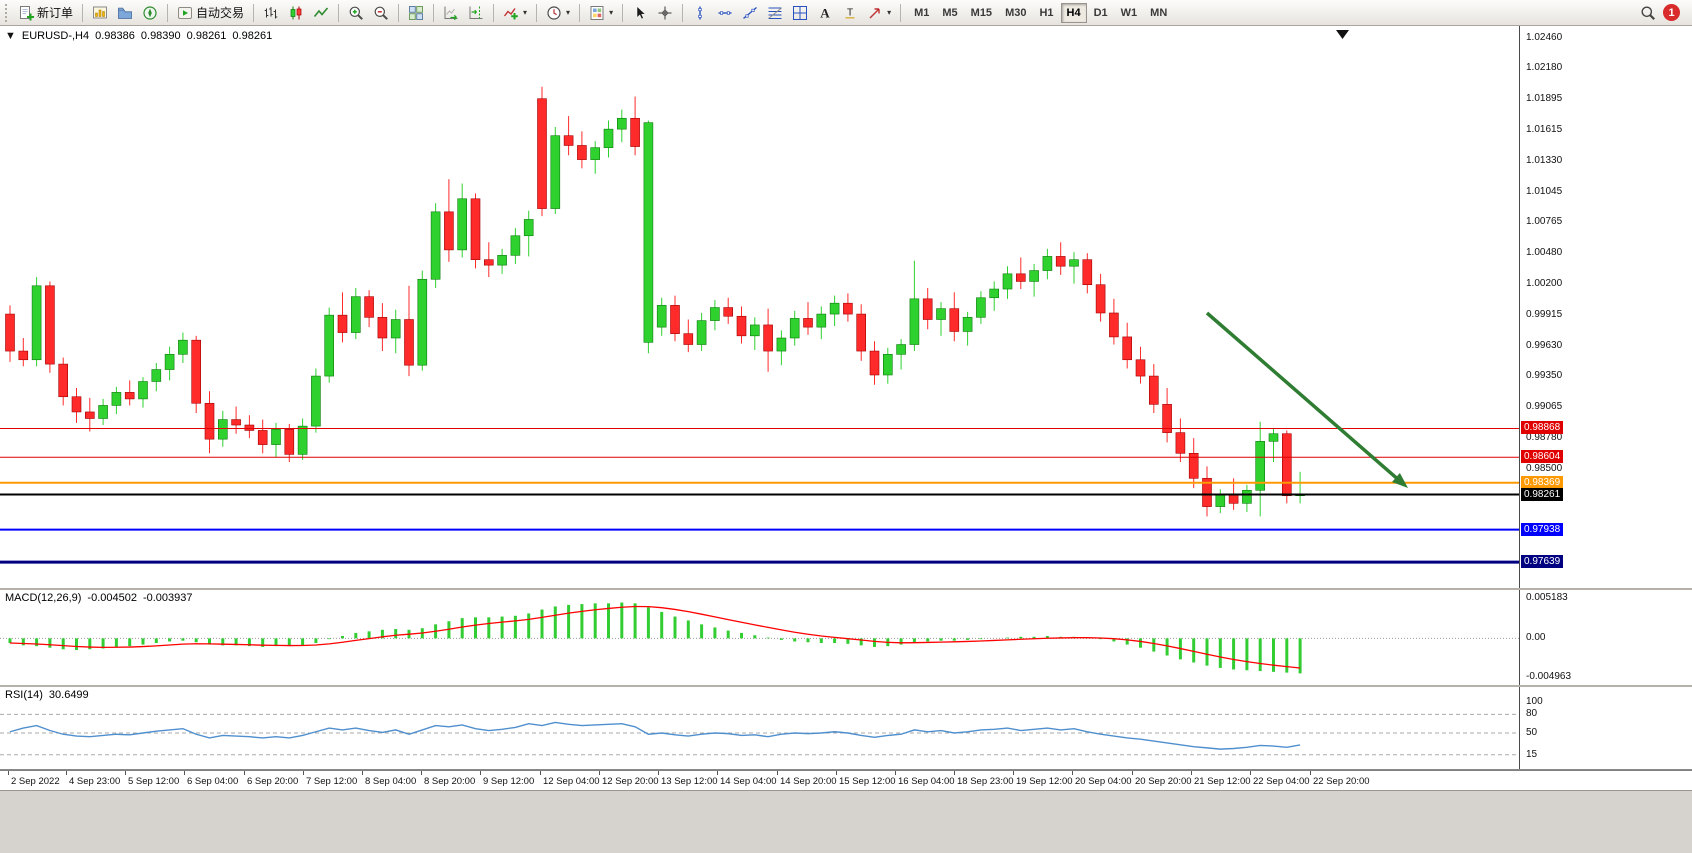 This screenshot has height=853, width=1692. I want to click on rsi-indicator-panel, so click(759, 728).